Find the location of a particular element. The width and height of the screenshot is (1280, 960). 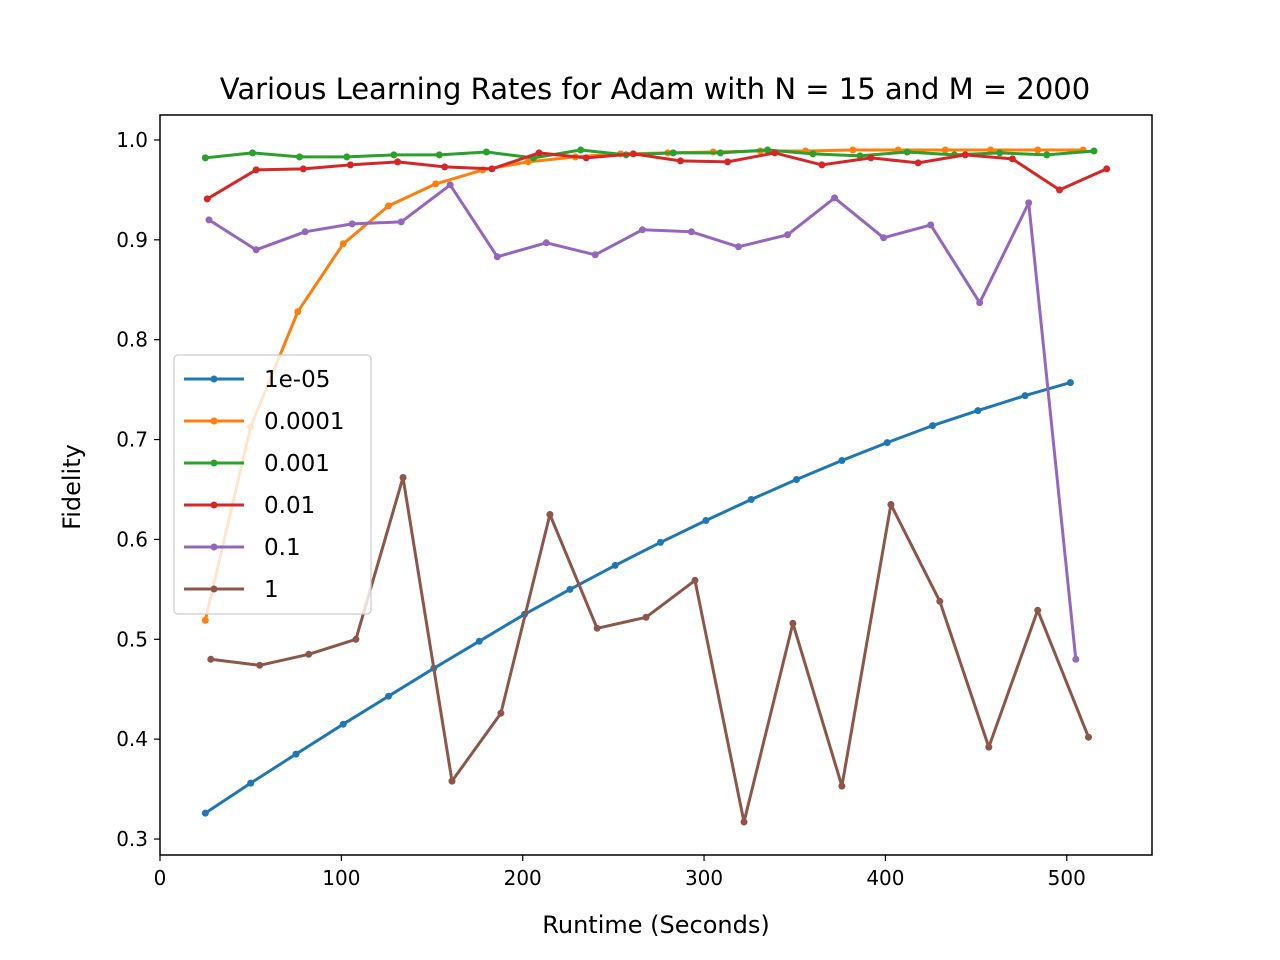

y-tick-label-0.6: 0.6 is located at coordinates (132, 539).